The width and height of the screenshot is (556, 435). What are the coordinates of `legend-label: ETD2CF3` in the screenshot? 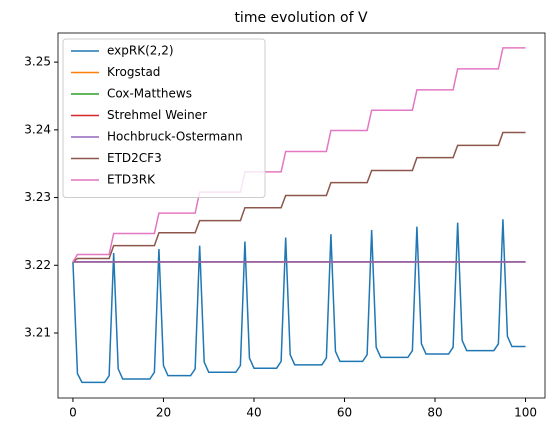 It's located at (134, 158).